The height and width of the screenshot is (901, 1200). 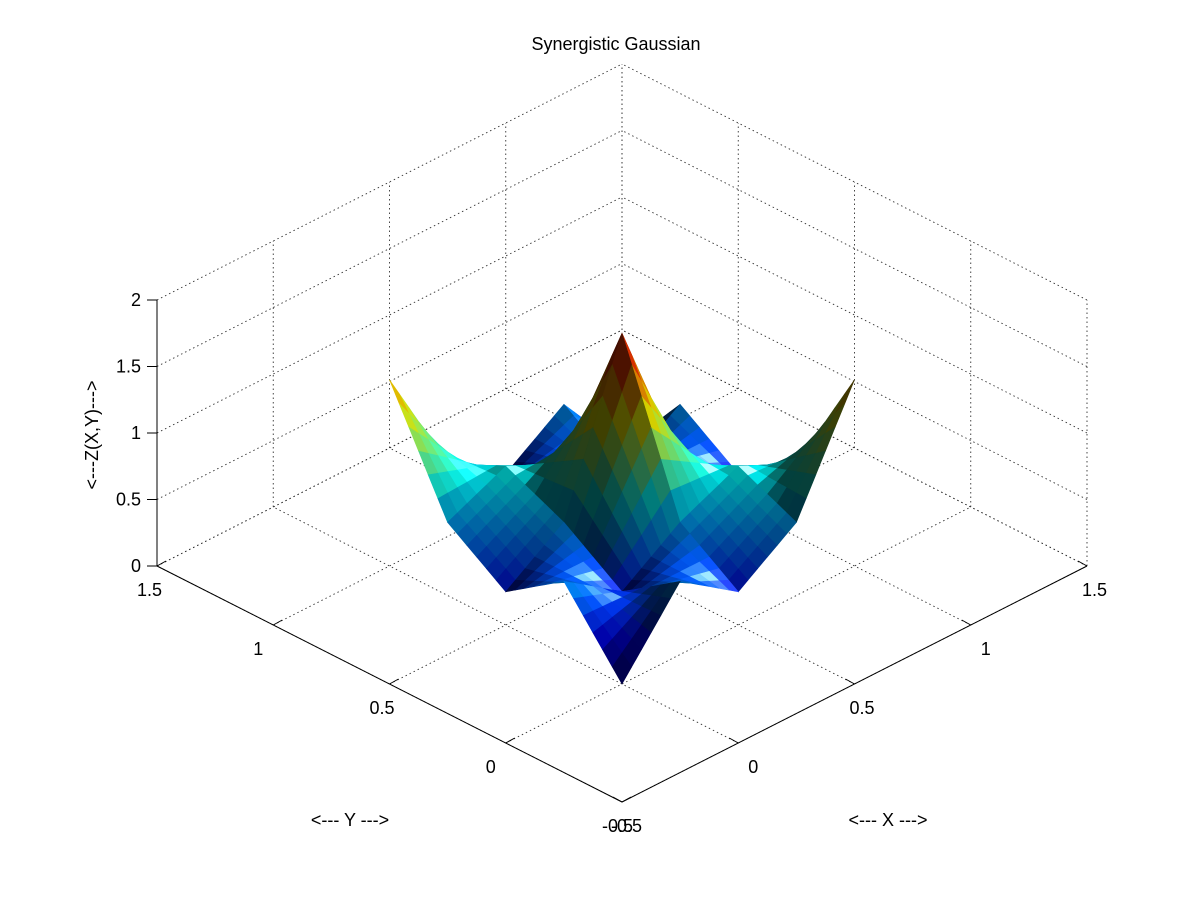 I want to click on y-tick-label: 1, so click(x=258, y=649).